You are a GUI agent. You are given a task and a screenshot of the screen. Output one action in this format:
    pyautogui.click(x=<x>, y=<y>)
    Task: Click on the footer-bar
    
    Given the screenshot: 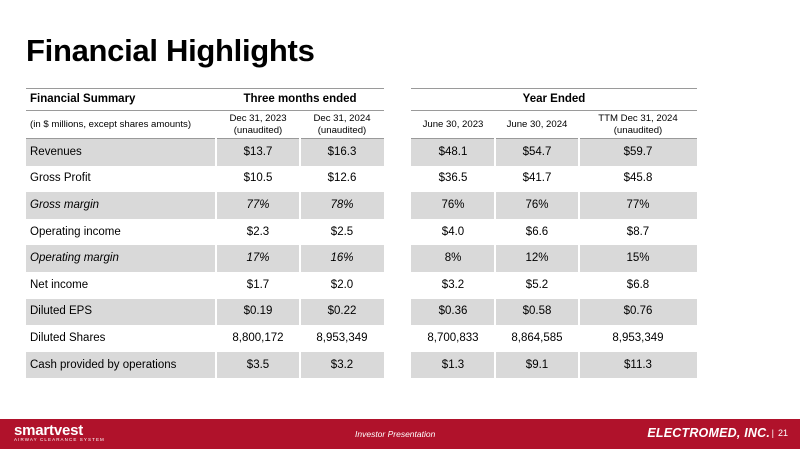 What is the action you would take?
    pyautogui.click(x=400, y=434)
    